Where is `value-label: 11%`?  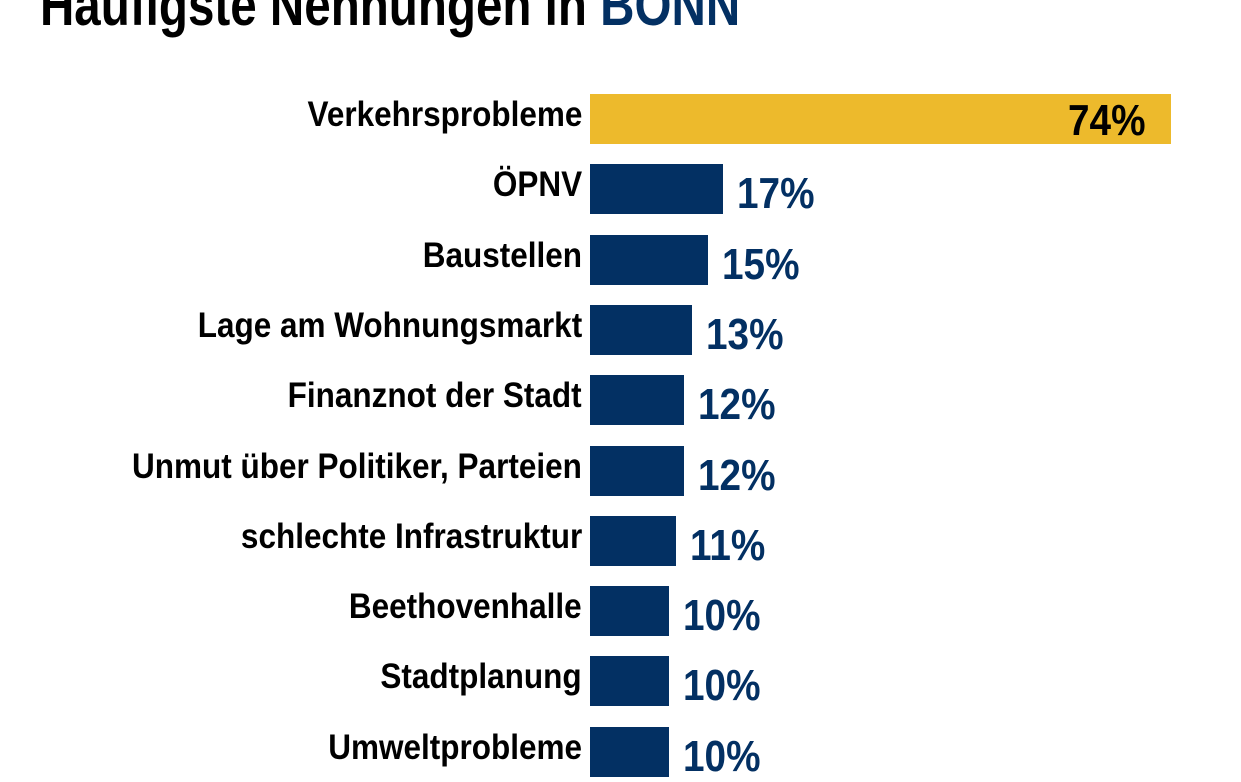
value-label: 11% is located at coordinates (728, 545).